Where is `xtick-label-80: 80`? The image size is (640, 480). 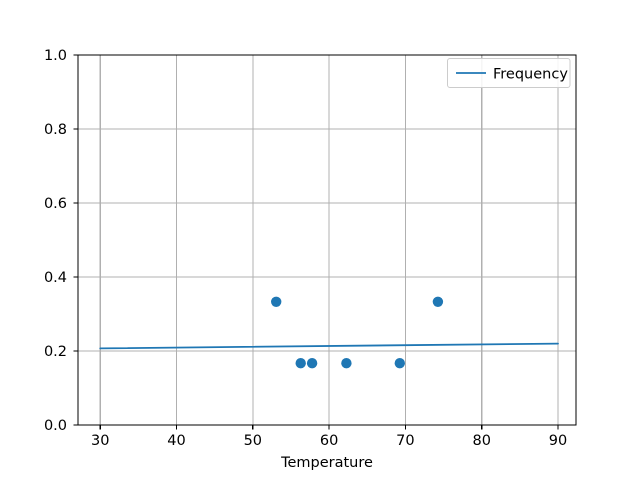 xtick-label-80: 80 is located at coordinates (481, 441).